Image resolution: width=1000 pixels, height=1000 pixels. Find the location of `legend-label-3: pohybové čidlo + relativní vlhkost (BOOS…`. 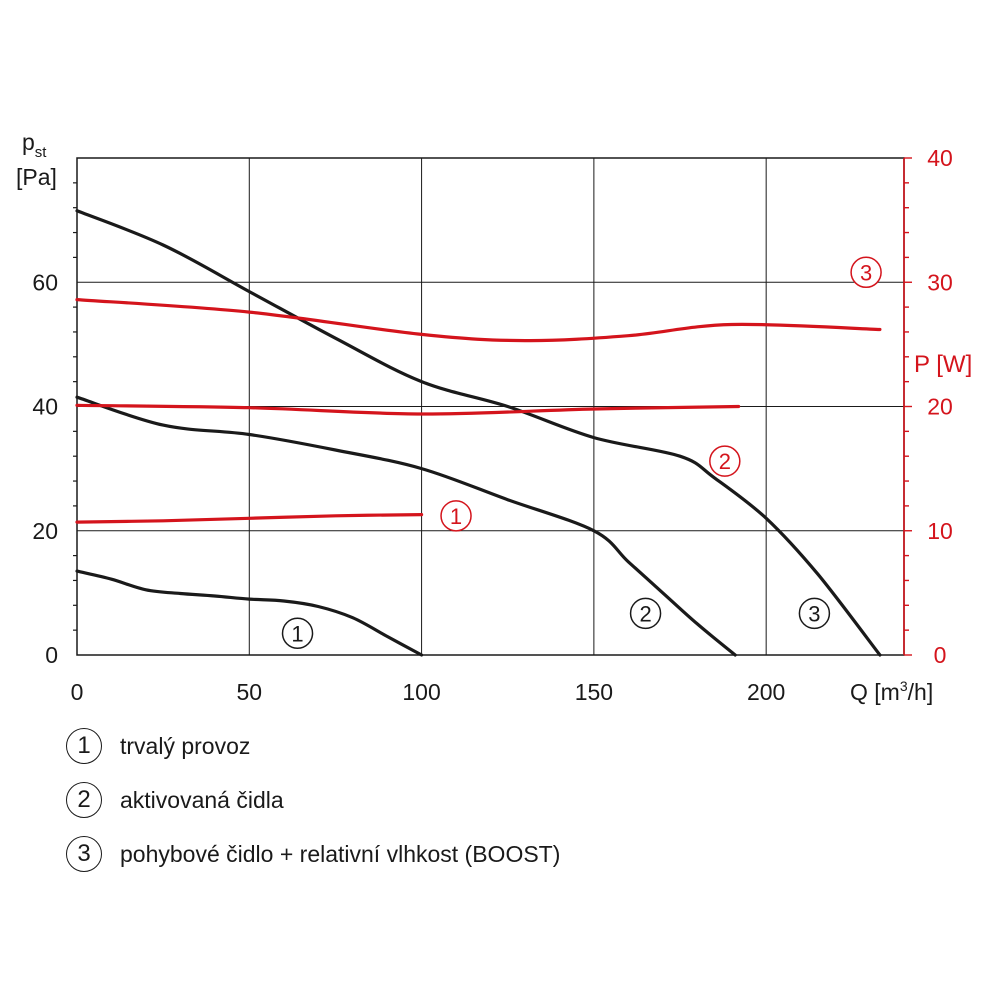

legend-label-3: pohybové čidlo + relativní vlhkost (BOOS… is located at coordinates (340, 853).